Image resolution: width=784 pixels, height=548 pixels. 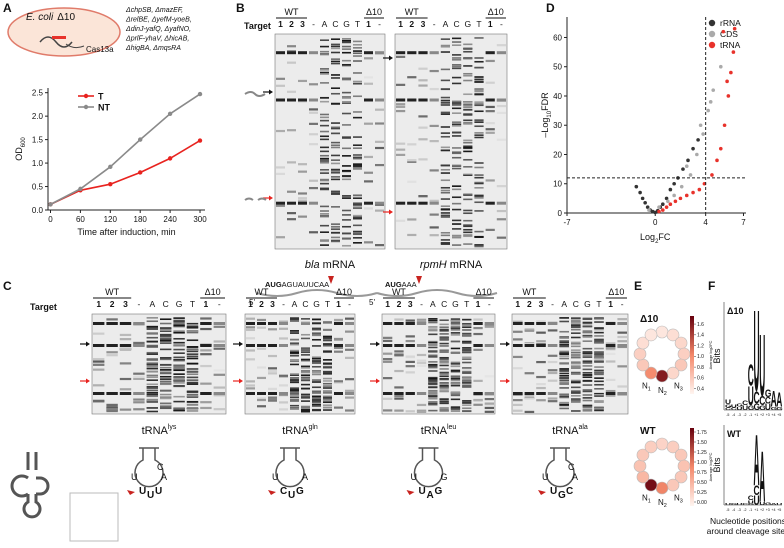 What do you see at coordinates (710, 354) in the screenshot?
I see `colorbar-title: Average log2FC` at bounding box center [710, 354].